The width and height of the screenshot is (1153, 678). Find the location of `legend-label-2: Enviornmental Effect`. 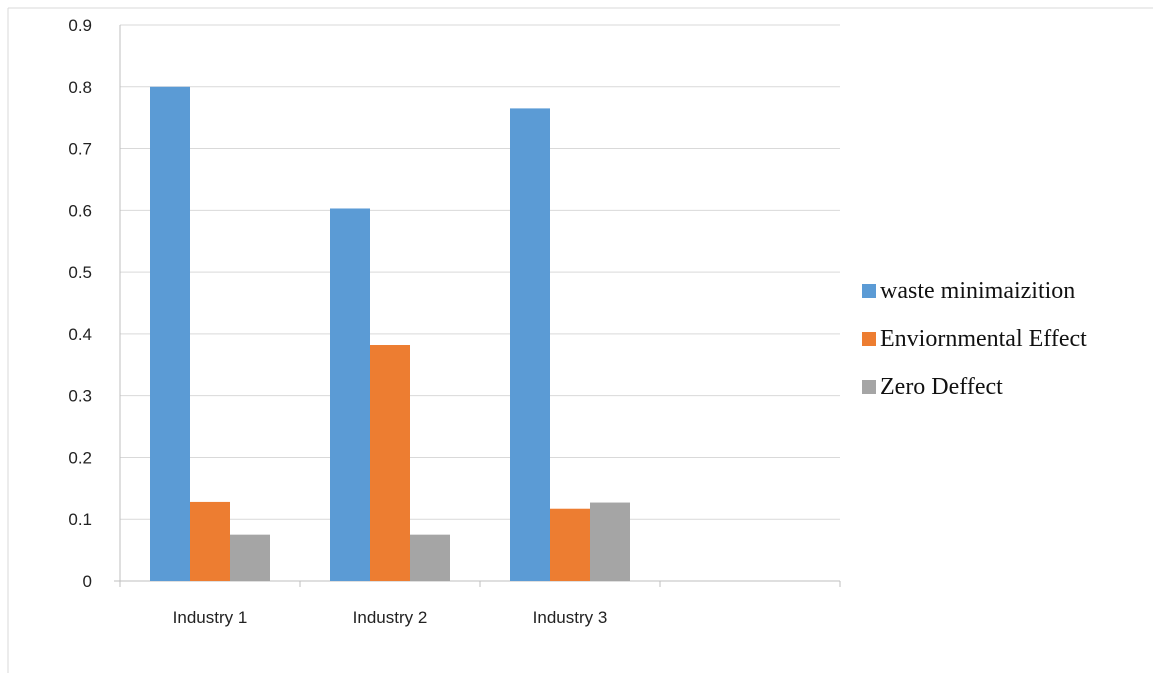

legend-label-2: Enviornmental Effect is located at coordinates (983, 339).